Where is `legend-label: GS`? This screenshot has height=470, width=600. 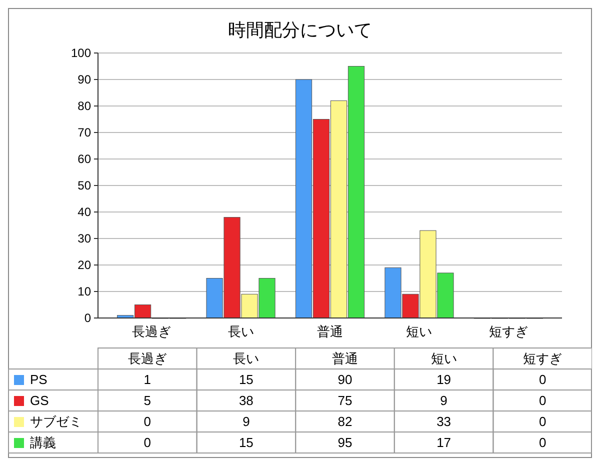 legend-label: GS is located at coordinates (40, 400).